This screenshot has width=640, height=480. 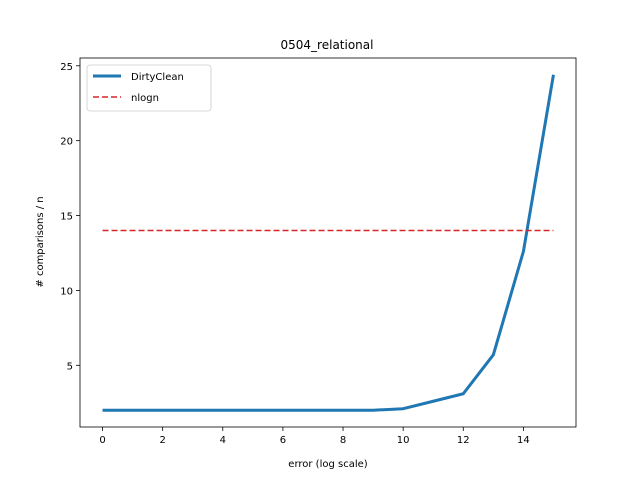 I want to click on x-tick-label: 4, so click(x=223, y=440).